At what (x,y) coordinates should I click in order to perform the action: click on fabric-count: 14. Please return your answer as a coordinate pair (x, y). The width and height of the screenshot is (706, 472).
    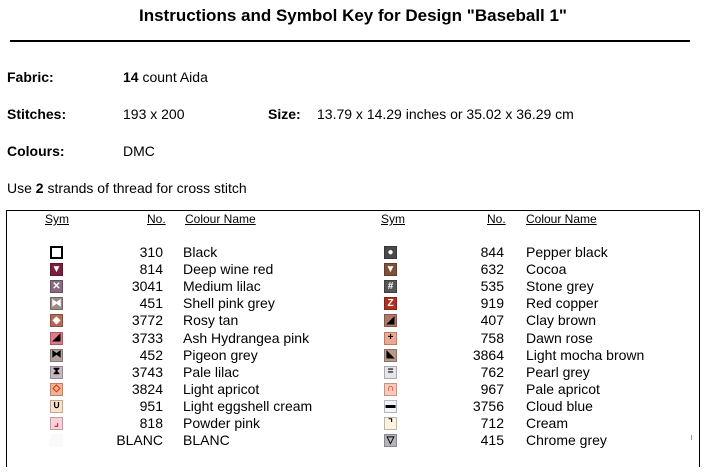
    Looking at the image, I should click on (131, 77).